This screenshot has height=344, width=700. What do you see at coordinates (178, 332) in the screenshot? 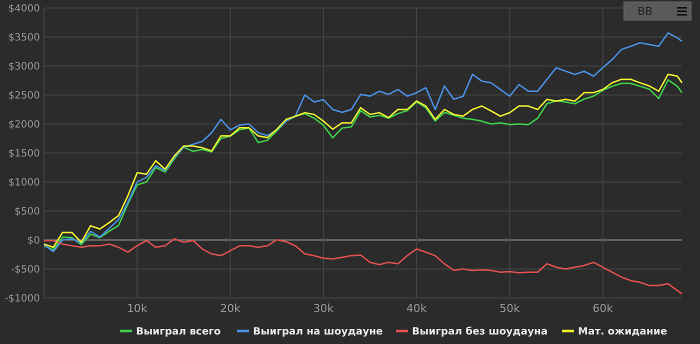
I see `legend-label: Выиграл всего` at bounding box center [178, 332].